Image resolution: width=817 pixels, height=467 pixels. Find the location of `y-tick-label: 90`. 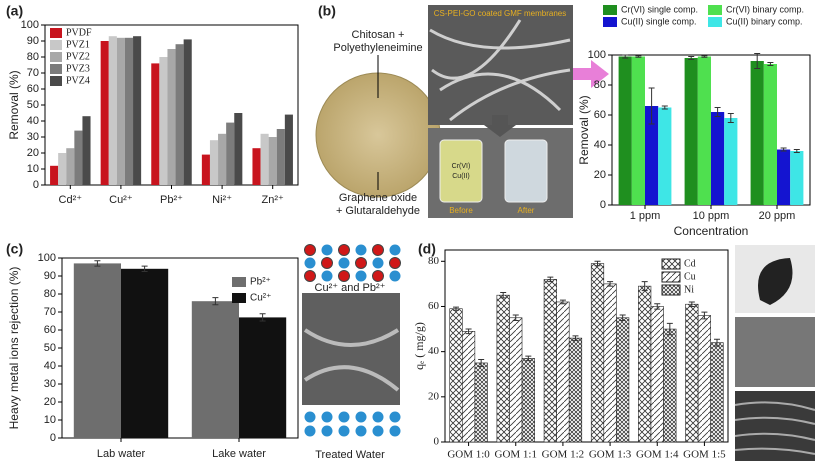

y-tick-label: 90 is located at coordinates (33, 41).